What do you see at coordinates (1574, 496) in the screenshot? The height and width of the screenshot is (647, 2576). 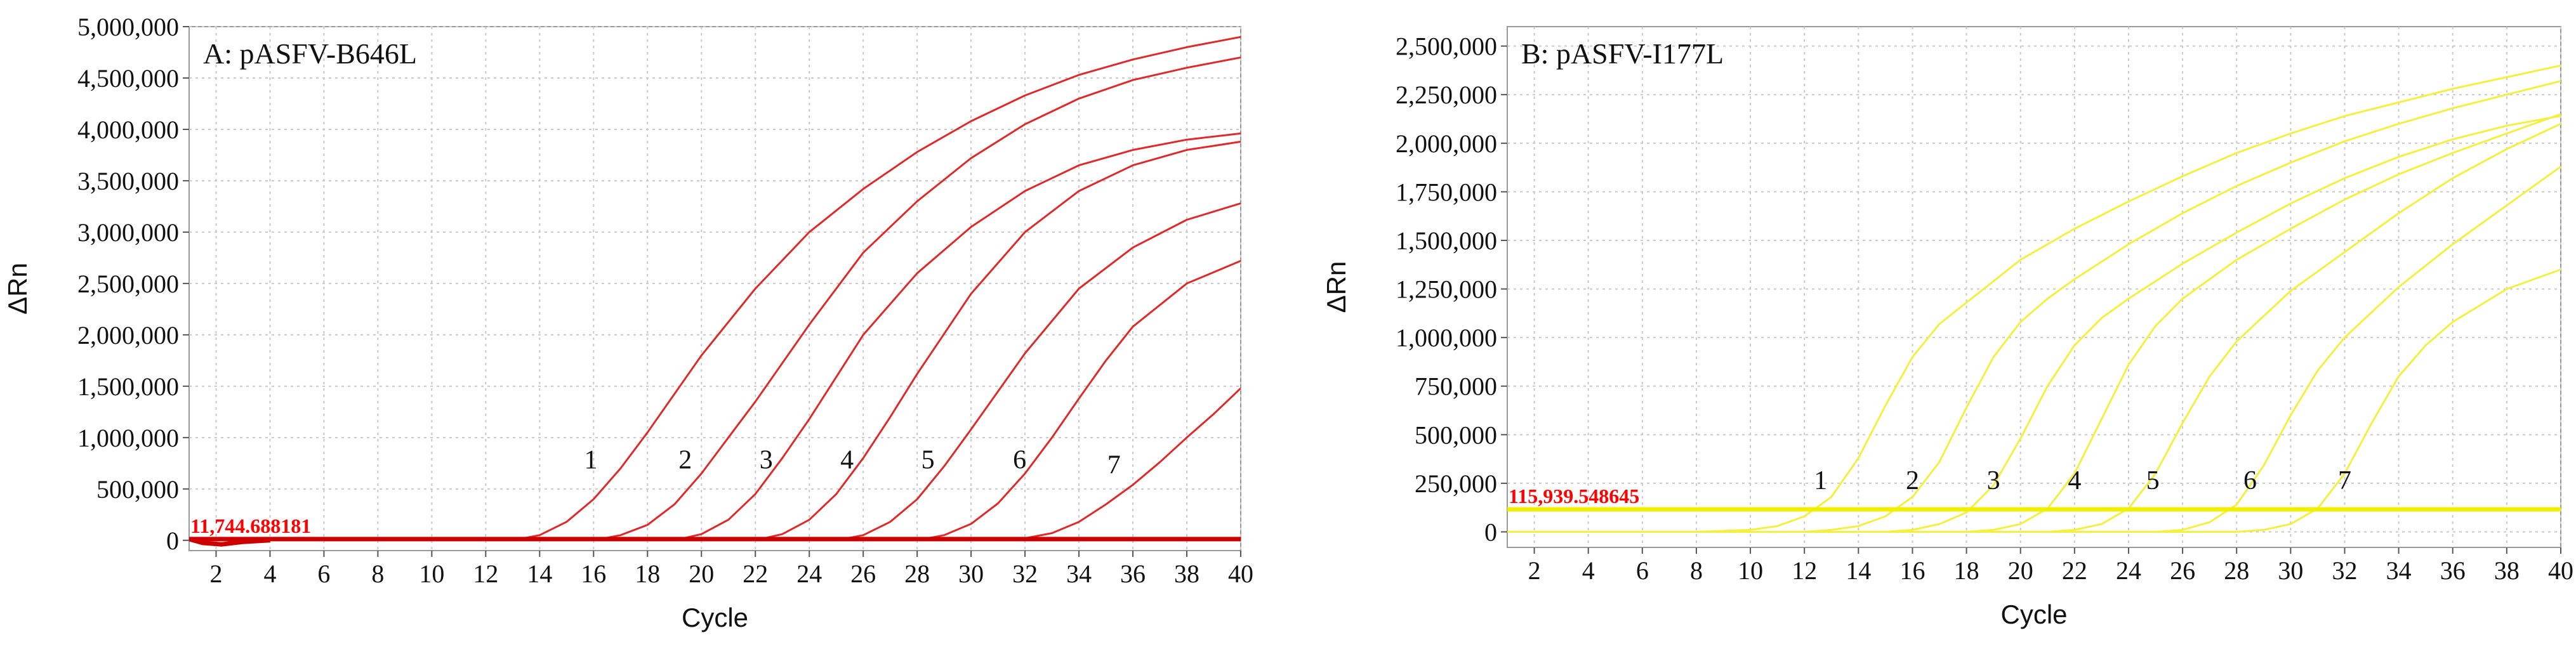 I see `threshold-label: 115,939.548645` at bounding box center [1574, 496].